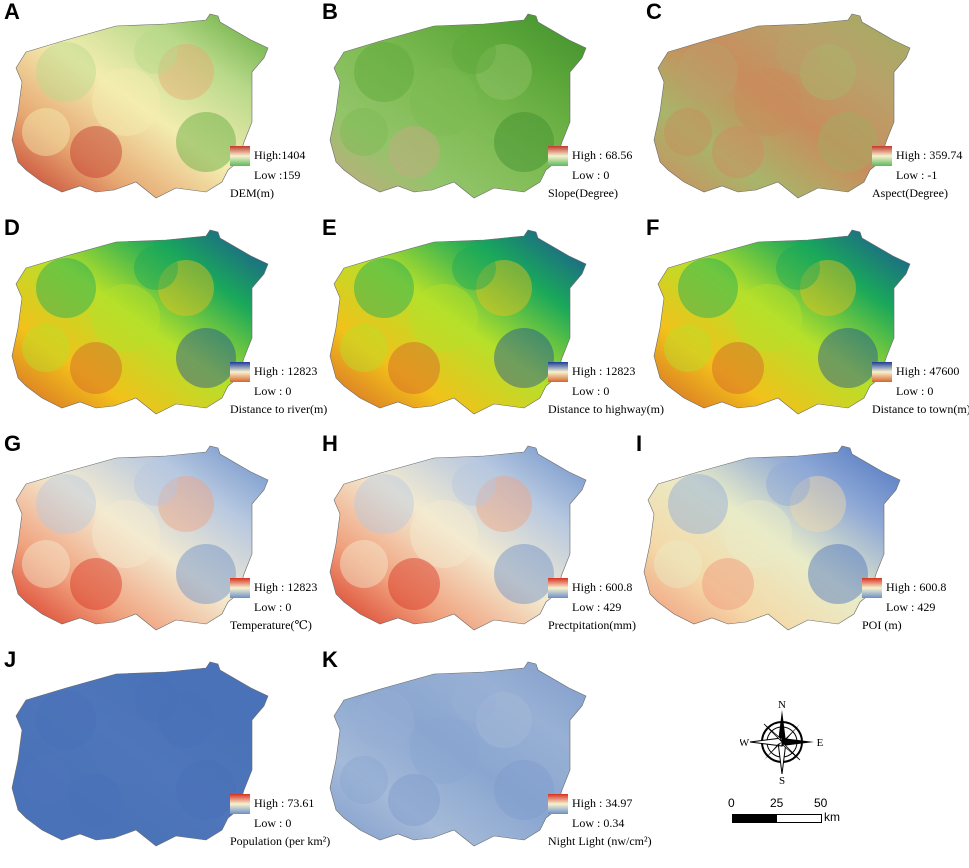 The height and width of the screenshot is (868, 969). I want to click on legend-title: Aspect(Degree), so click(910, 193).